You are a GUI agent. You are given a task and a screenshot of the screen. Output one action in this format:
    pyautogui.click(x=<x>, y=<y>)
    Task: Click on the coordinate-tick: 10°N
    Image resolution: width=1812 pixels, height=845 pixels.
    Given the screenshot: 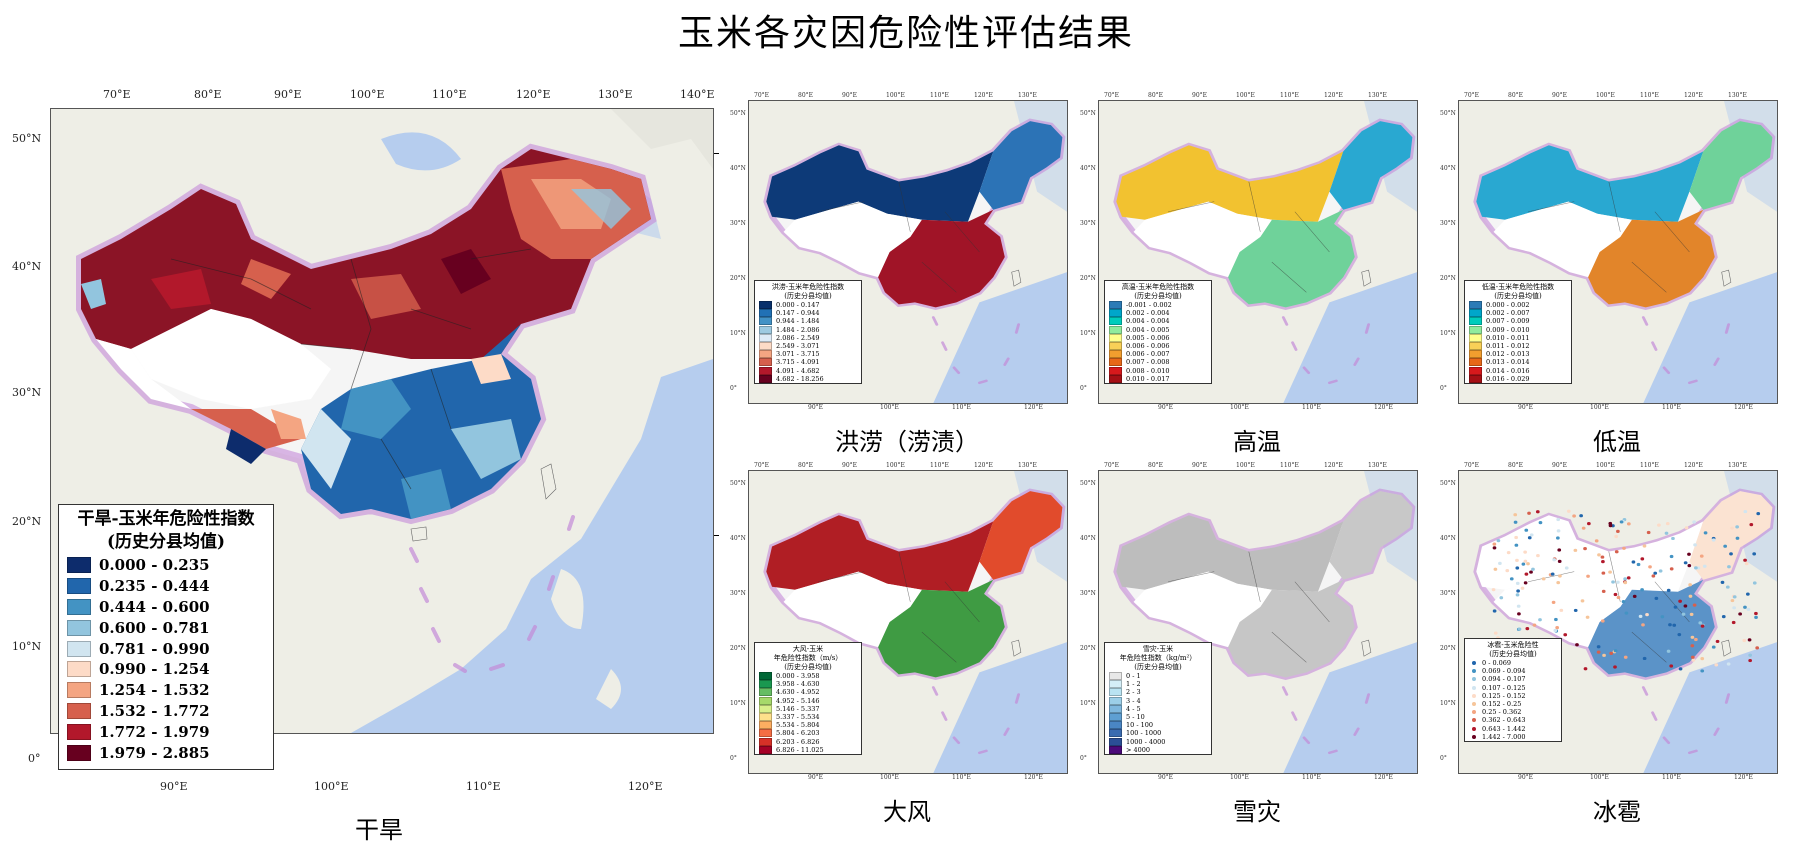 What is the action you would take?
    pyautogui.click(x=1088, y=333)
    